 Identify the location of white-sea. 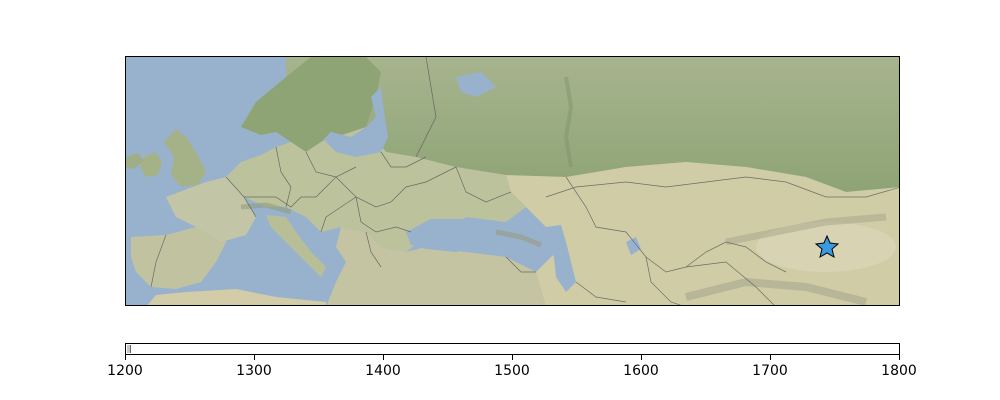
(476, 84).